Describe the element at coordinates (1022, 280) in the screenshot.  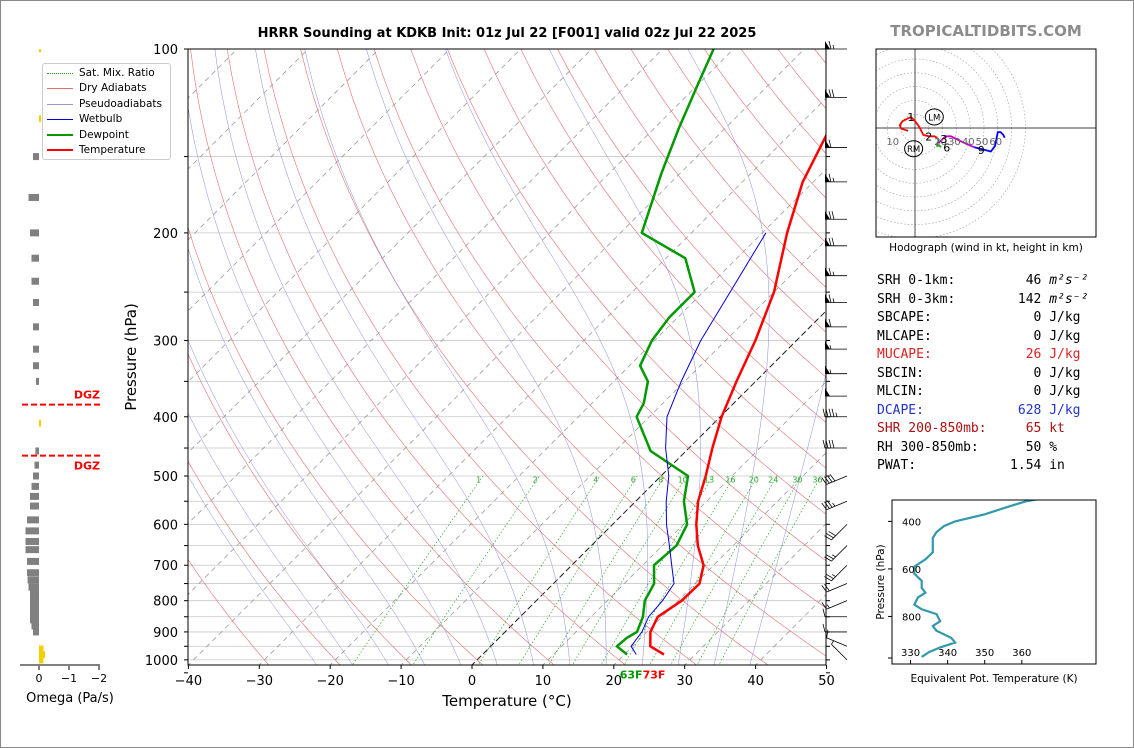
I see `index-value: 46` at that location.